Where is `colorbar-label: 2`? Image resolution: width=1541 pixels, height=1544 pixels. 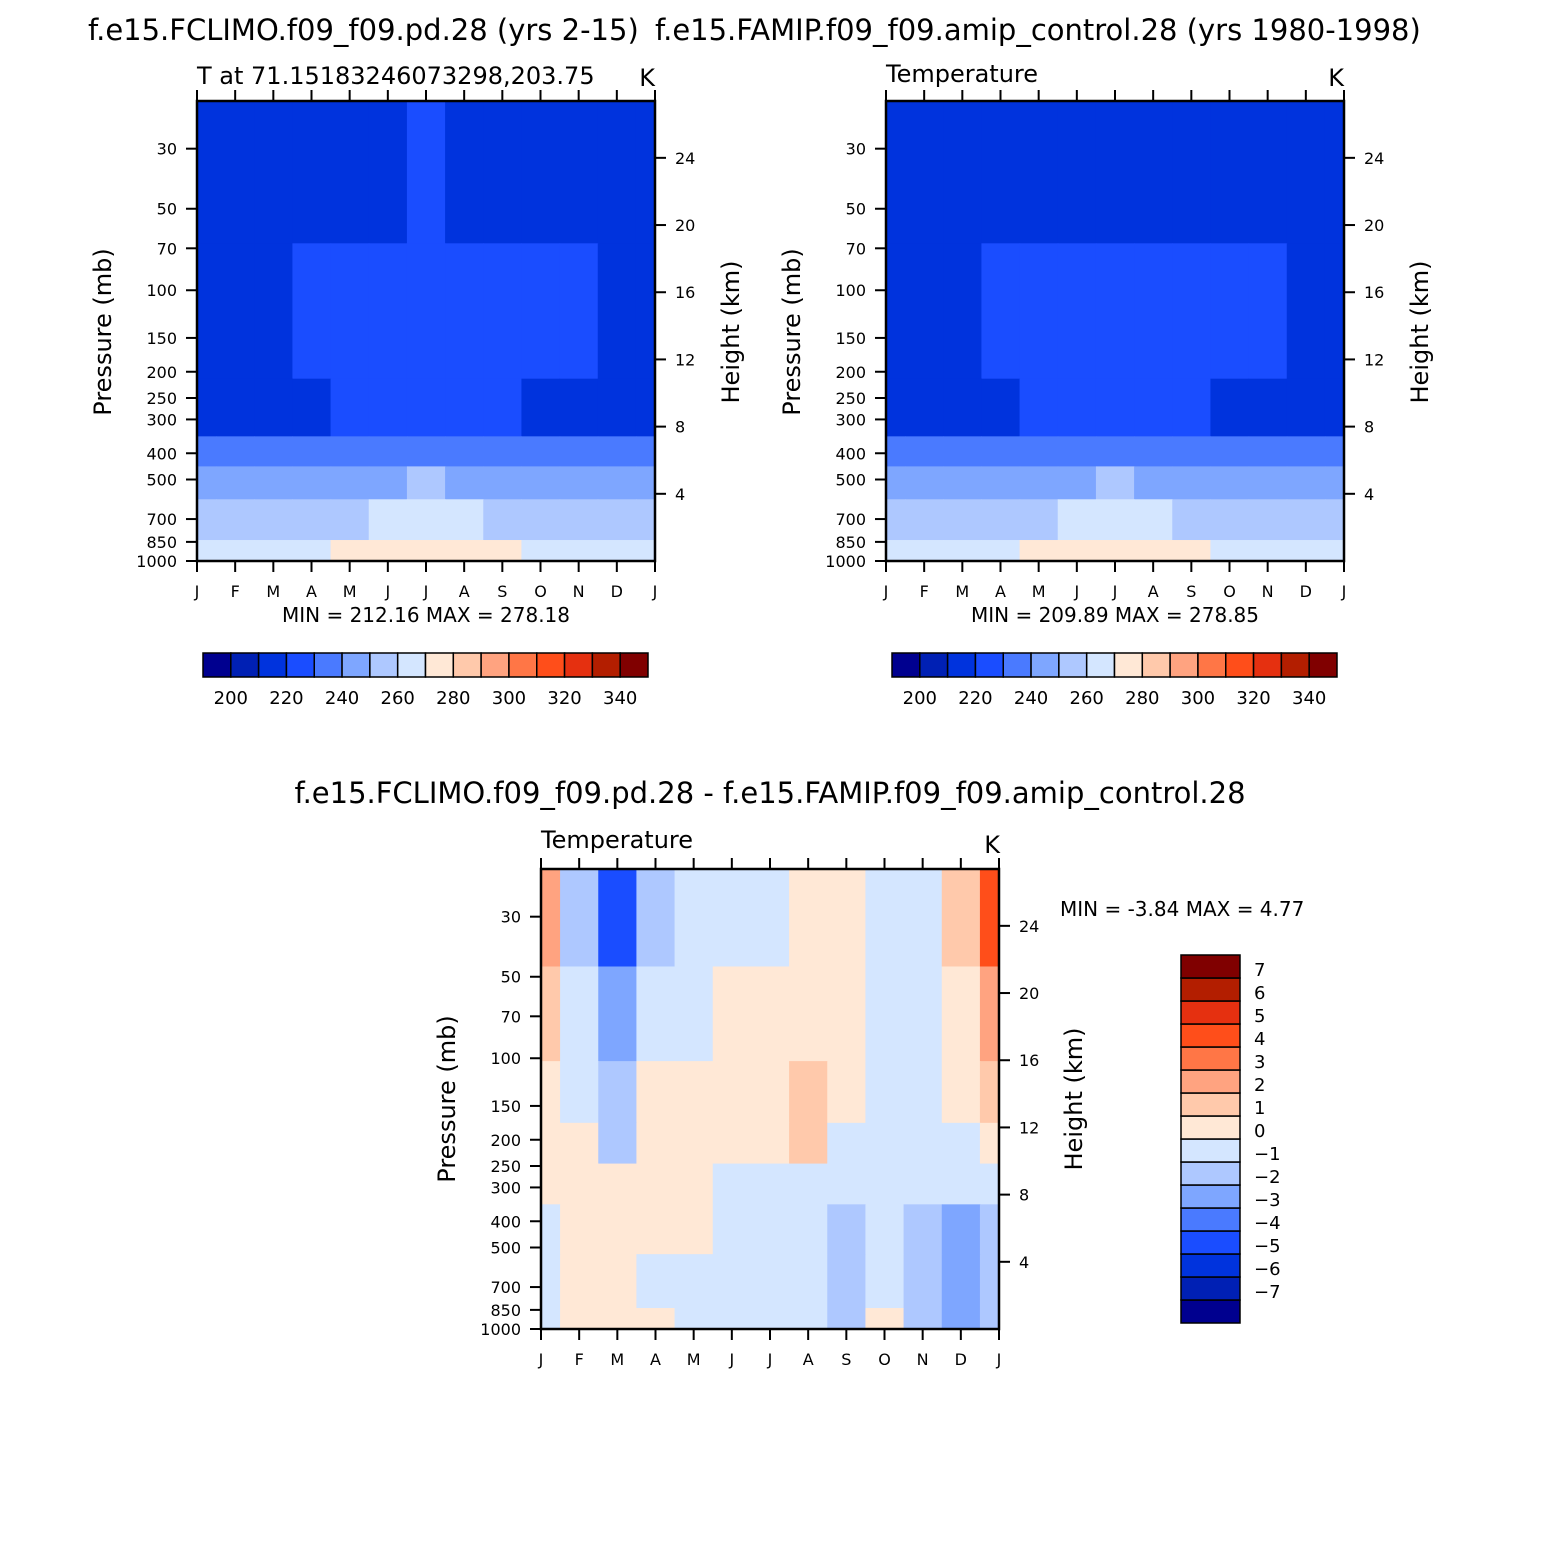 colorbar-label: 2 is located at coordinates (1259, 1085).